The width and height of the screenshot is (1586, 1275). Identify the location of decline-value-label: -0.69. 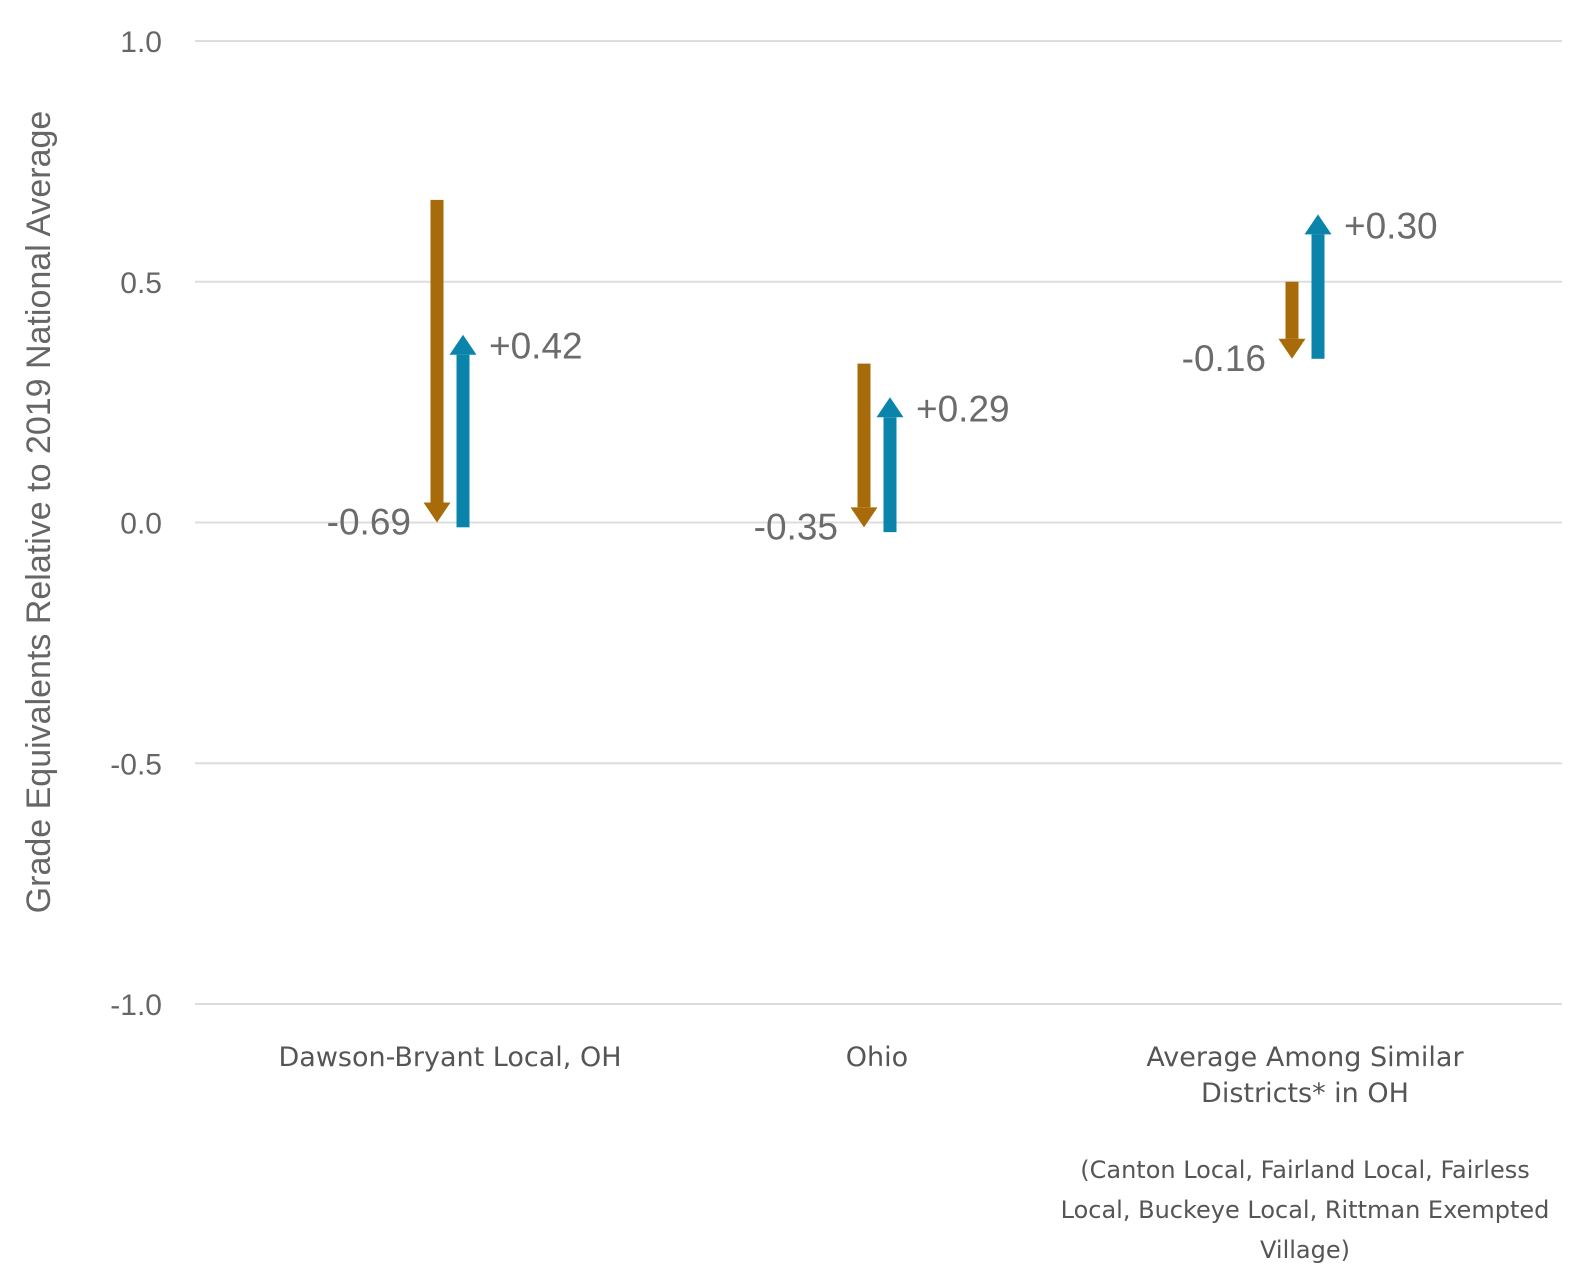
(369, 522).